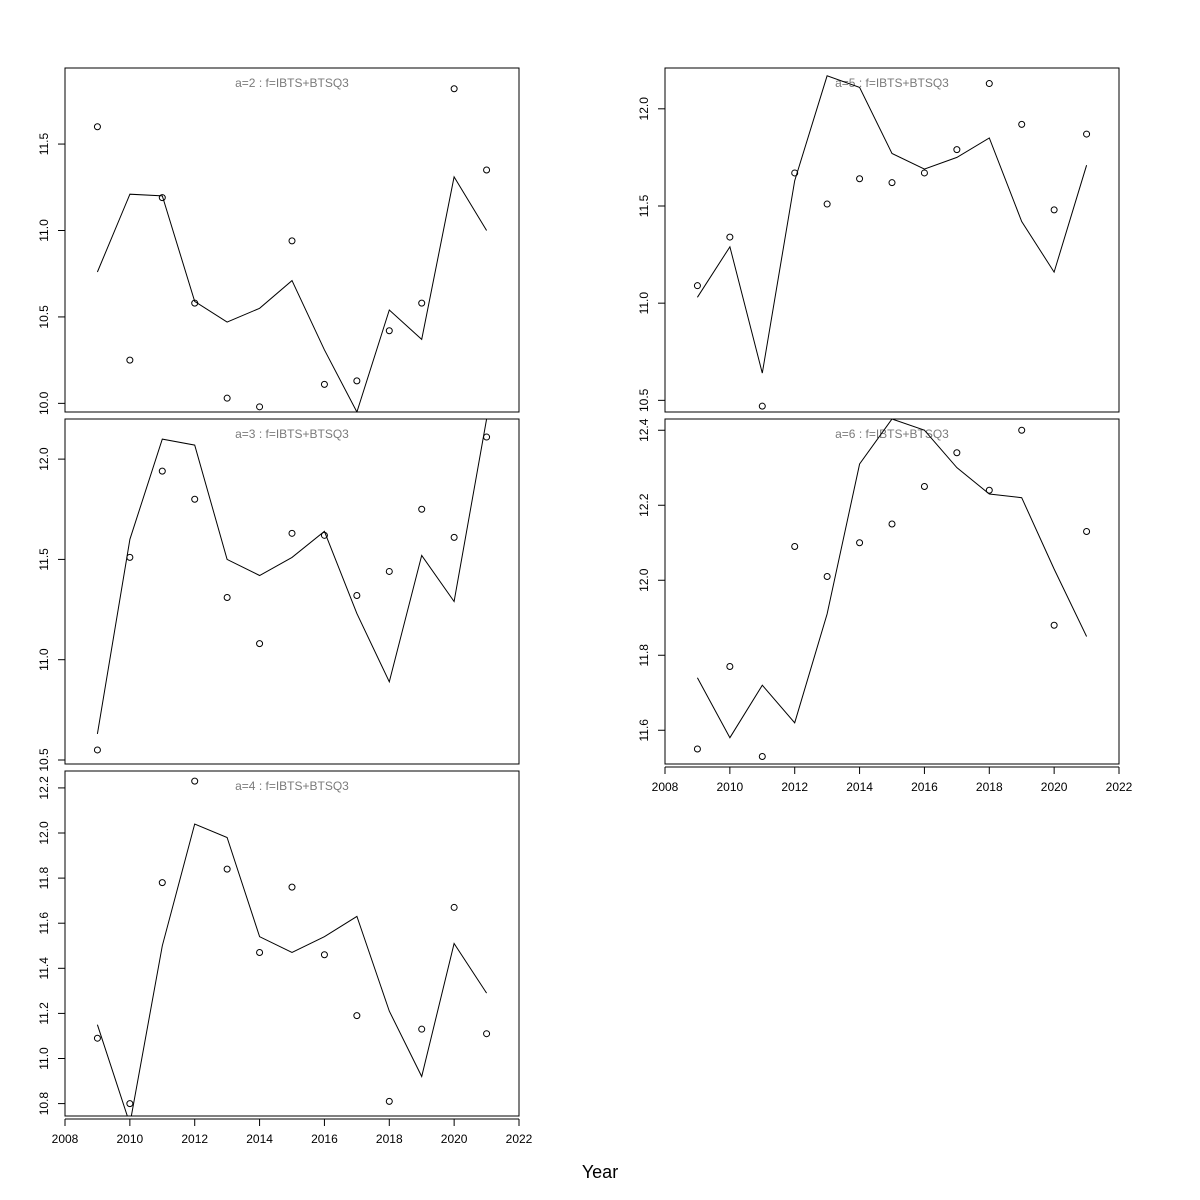 This screenshot has height=1200, width=1200. Describe the element at coordinates (292, 434) in the screenshot. I see `panel-title: a=3 : f=IBTS+BTSQ3` at that location.